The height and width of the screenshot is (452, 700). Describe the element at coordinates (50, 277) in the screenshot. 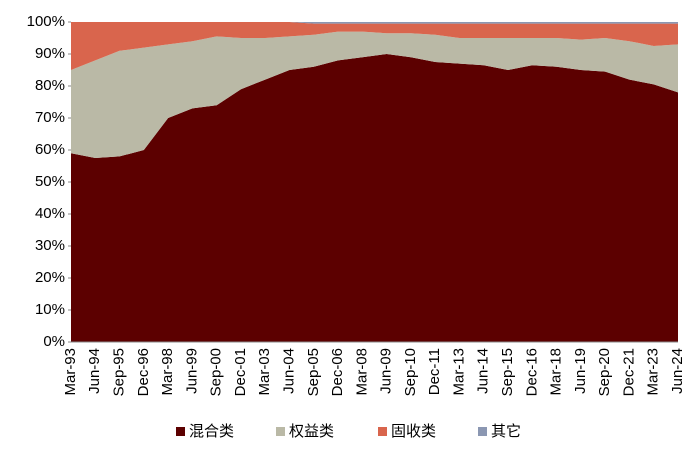

I see `y-tick-label: 20%` at that location.